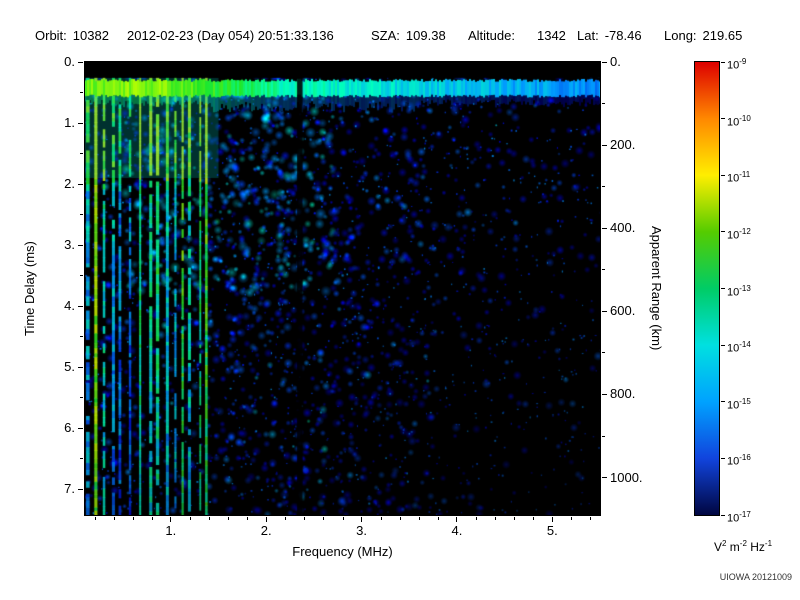 The width and height of the screenshot is (800, 600). What do you see at coordinates (29, 288) in the screenshot?
I see `y-axis-left-title: Time Delay (ms)` at bounding box center [29, 288].